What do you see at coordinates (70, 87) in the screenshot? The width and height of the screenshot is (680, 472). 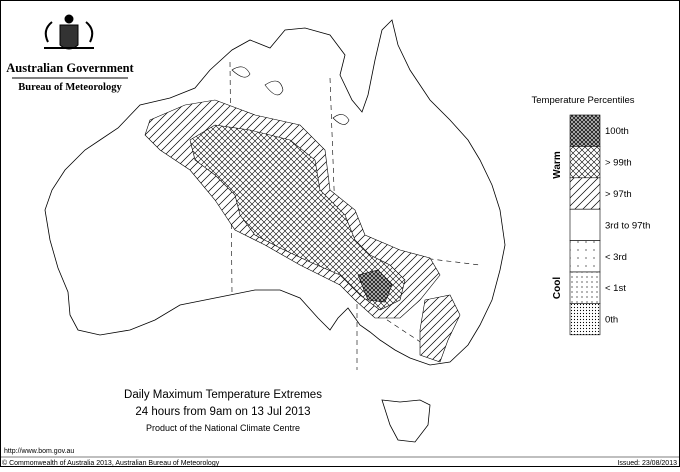 I see `agency-name: Bureau of Meteorology` at bounding box center [70, 87].